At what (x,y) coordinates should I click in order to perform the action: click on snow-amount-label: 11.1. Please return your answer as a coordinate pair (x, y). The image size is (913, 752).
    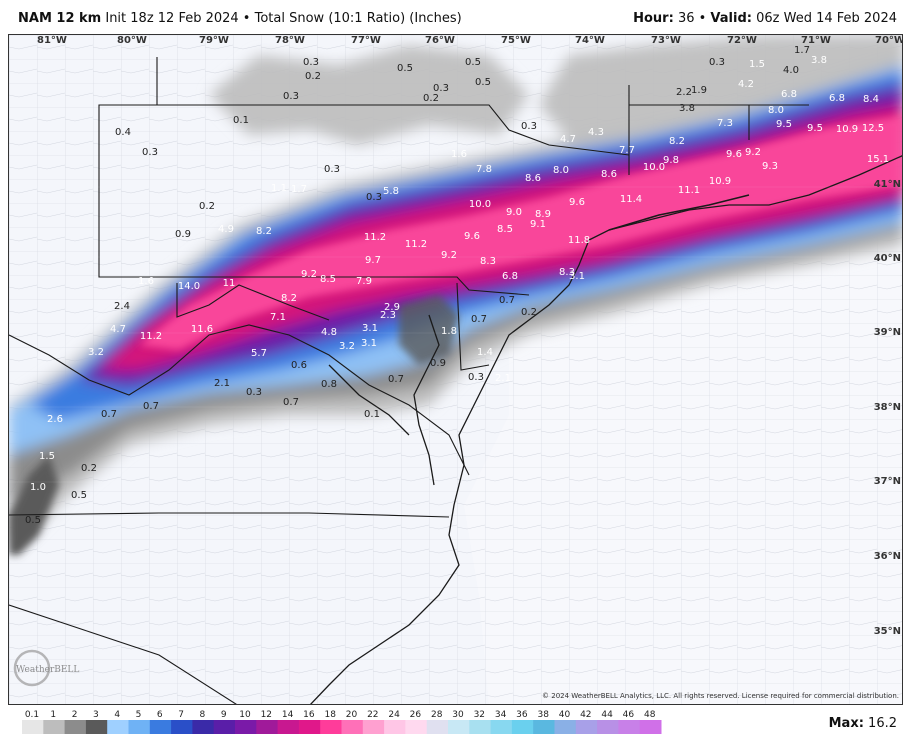
    Looking at the image, I should click on (689, 190).